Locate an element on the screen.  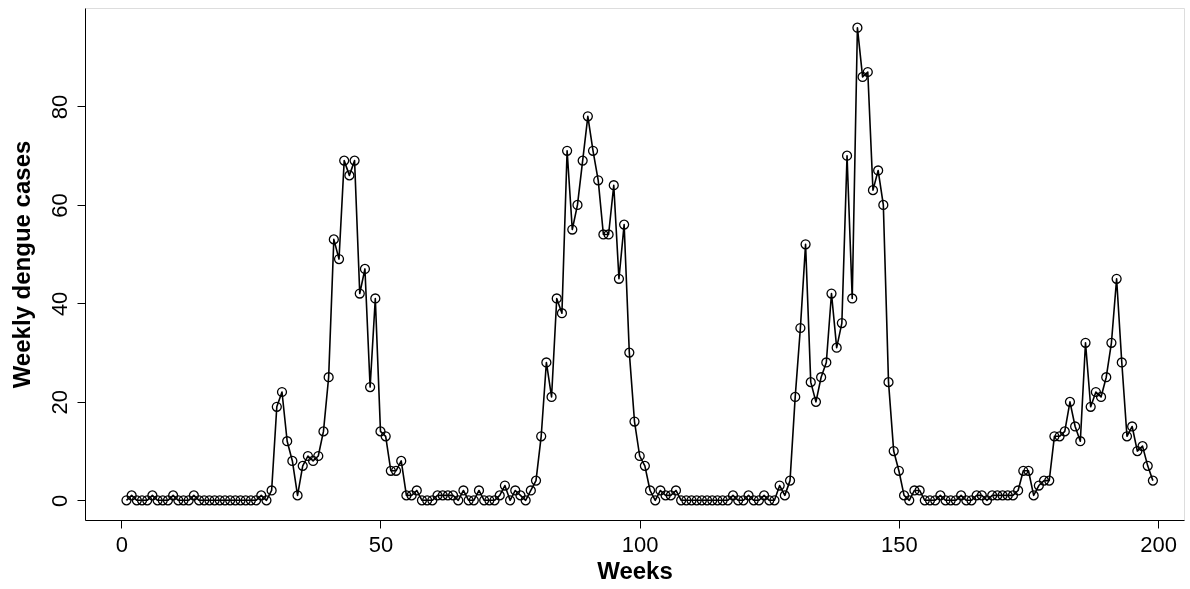
y-tick-label: 40 is located at coordinates (59, 304).